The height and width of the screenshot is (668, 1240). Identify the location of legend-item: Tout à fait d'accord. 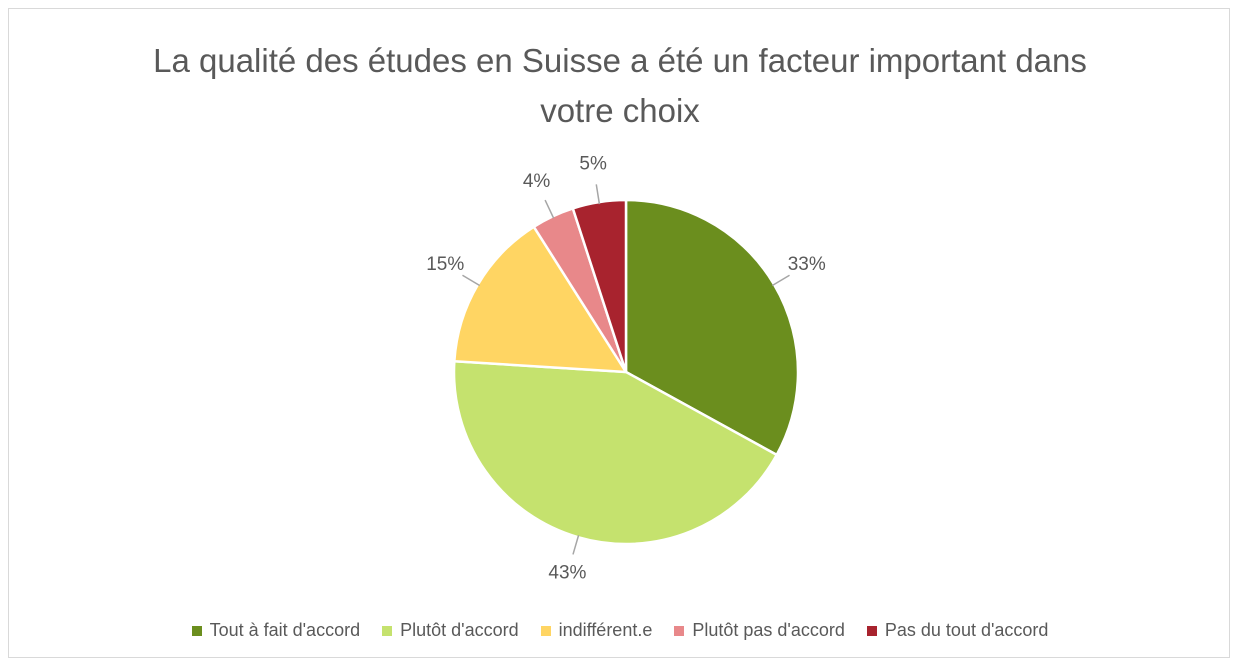
(276, 630).